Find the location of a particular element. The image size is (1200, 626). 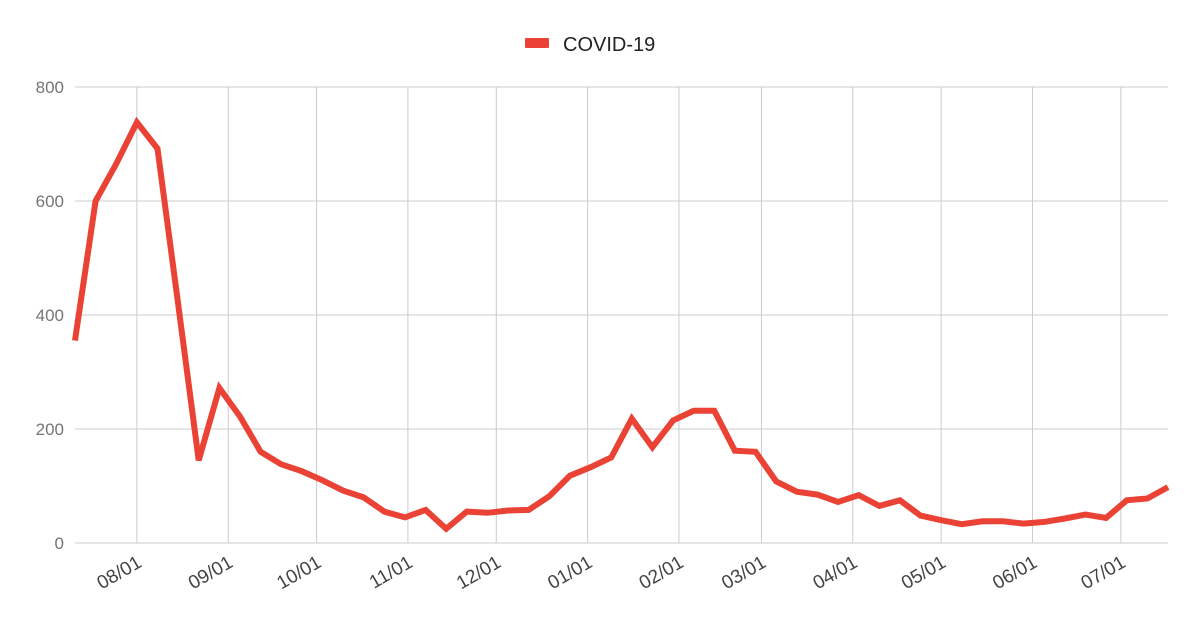

legend: COVID-19 is located at coordinates (590, 45).